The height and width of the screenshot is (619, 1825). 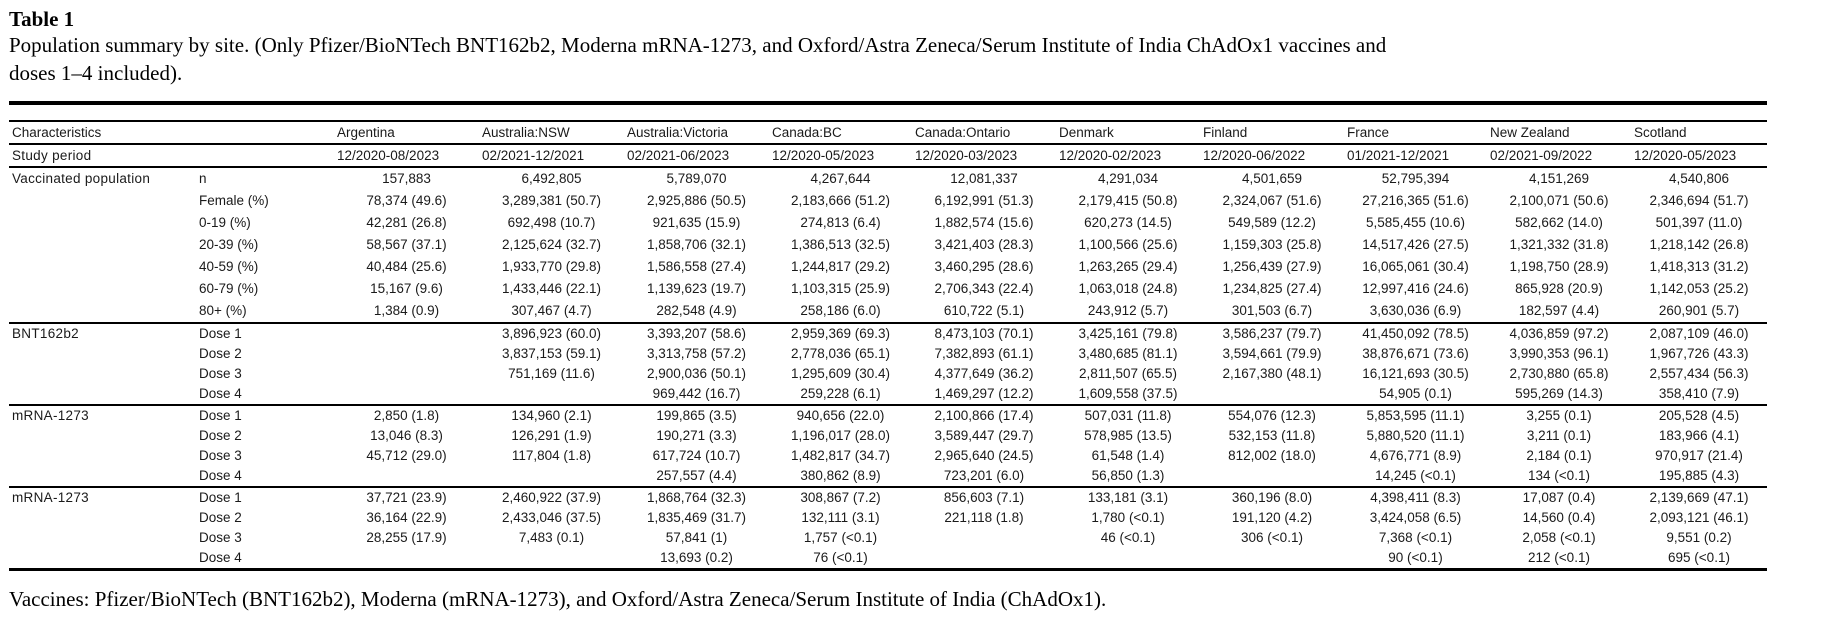 I want to click on table-cell: 282,548 (4.9), so click(x=696, y=311).